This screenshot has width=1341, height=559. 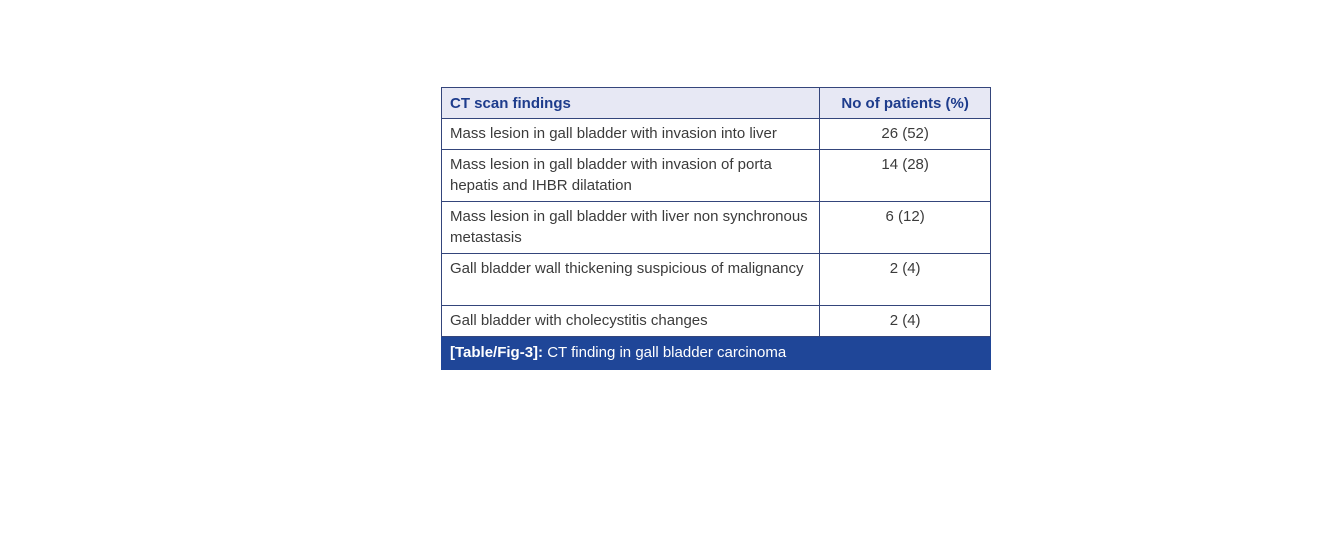 I want to click on value-cell: 14 (28), so click(x=905, y=175).